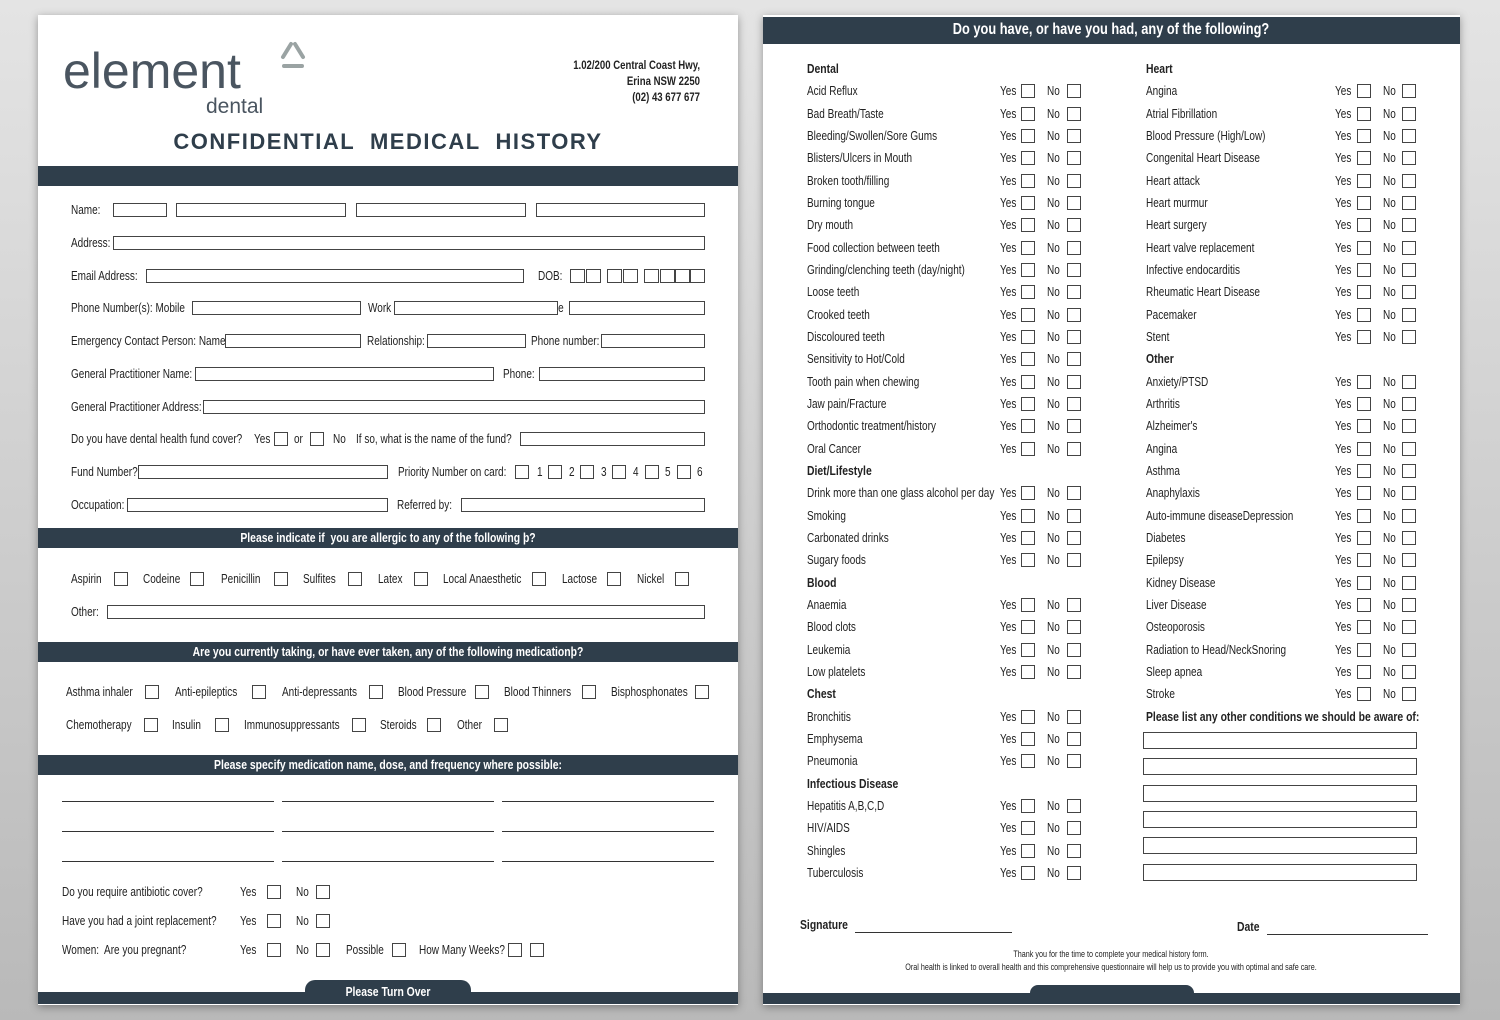 This screenshot has width=1500, height=1020. Describe the element at coordinates (132, 892) in the screenshot. I see `question-label: Do you require antibiotic cover?` at that location.